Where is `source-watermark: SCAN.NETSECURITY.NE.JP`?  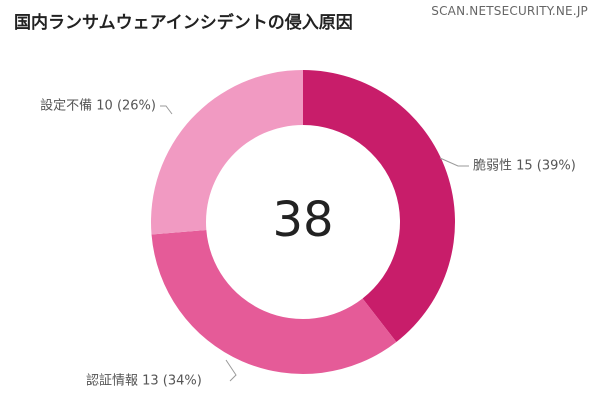 source-watermark: SCAN.NETSECURITY.NE.JP is located at coordinates (509, 11).